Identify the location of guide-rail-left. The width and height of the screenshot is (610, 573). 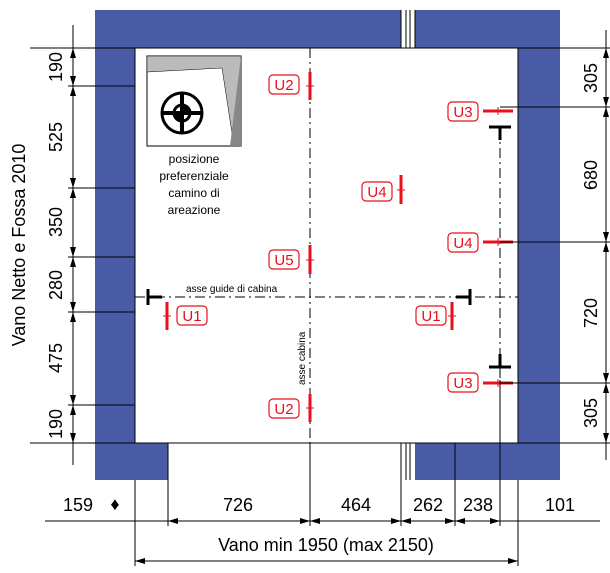
(154, 297).